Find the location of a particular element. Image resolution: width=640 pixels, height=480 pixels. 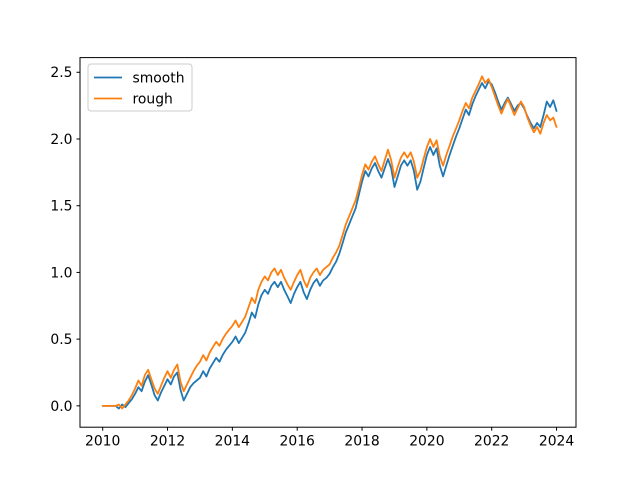

x-tick-label: 2020 is located at coordinates (426, 442).